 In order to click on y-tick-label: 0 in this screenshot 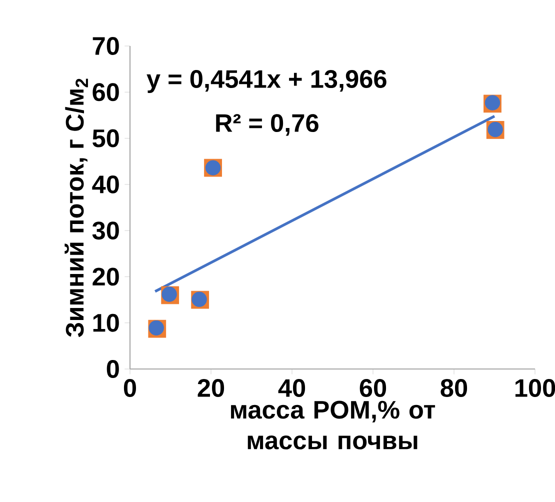, I will do `click(112, 369)`.